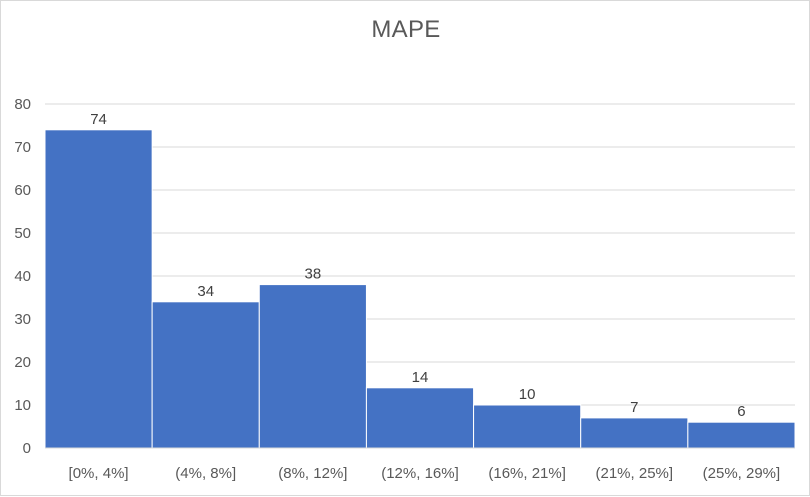 Image resolution: width=810 pixels, height=497 pixels. Describe the element at coordinates (22, 233) in the screenshot. I see `y-tick-label: 50` at that location.